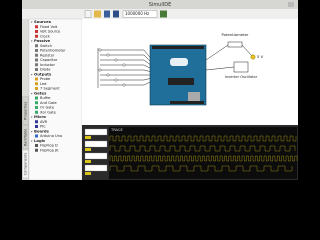  What do you see at coordinates (45, 70) in the screenshot?
I see `component-item: Diode` at bounding box center [45, 70].